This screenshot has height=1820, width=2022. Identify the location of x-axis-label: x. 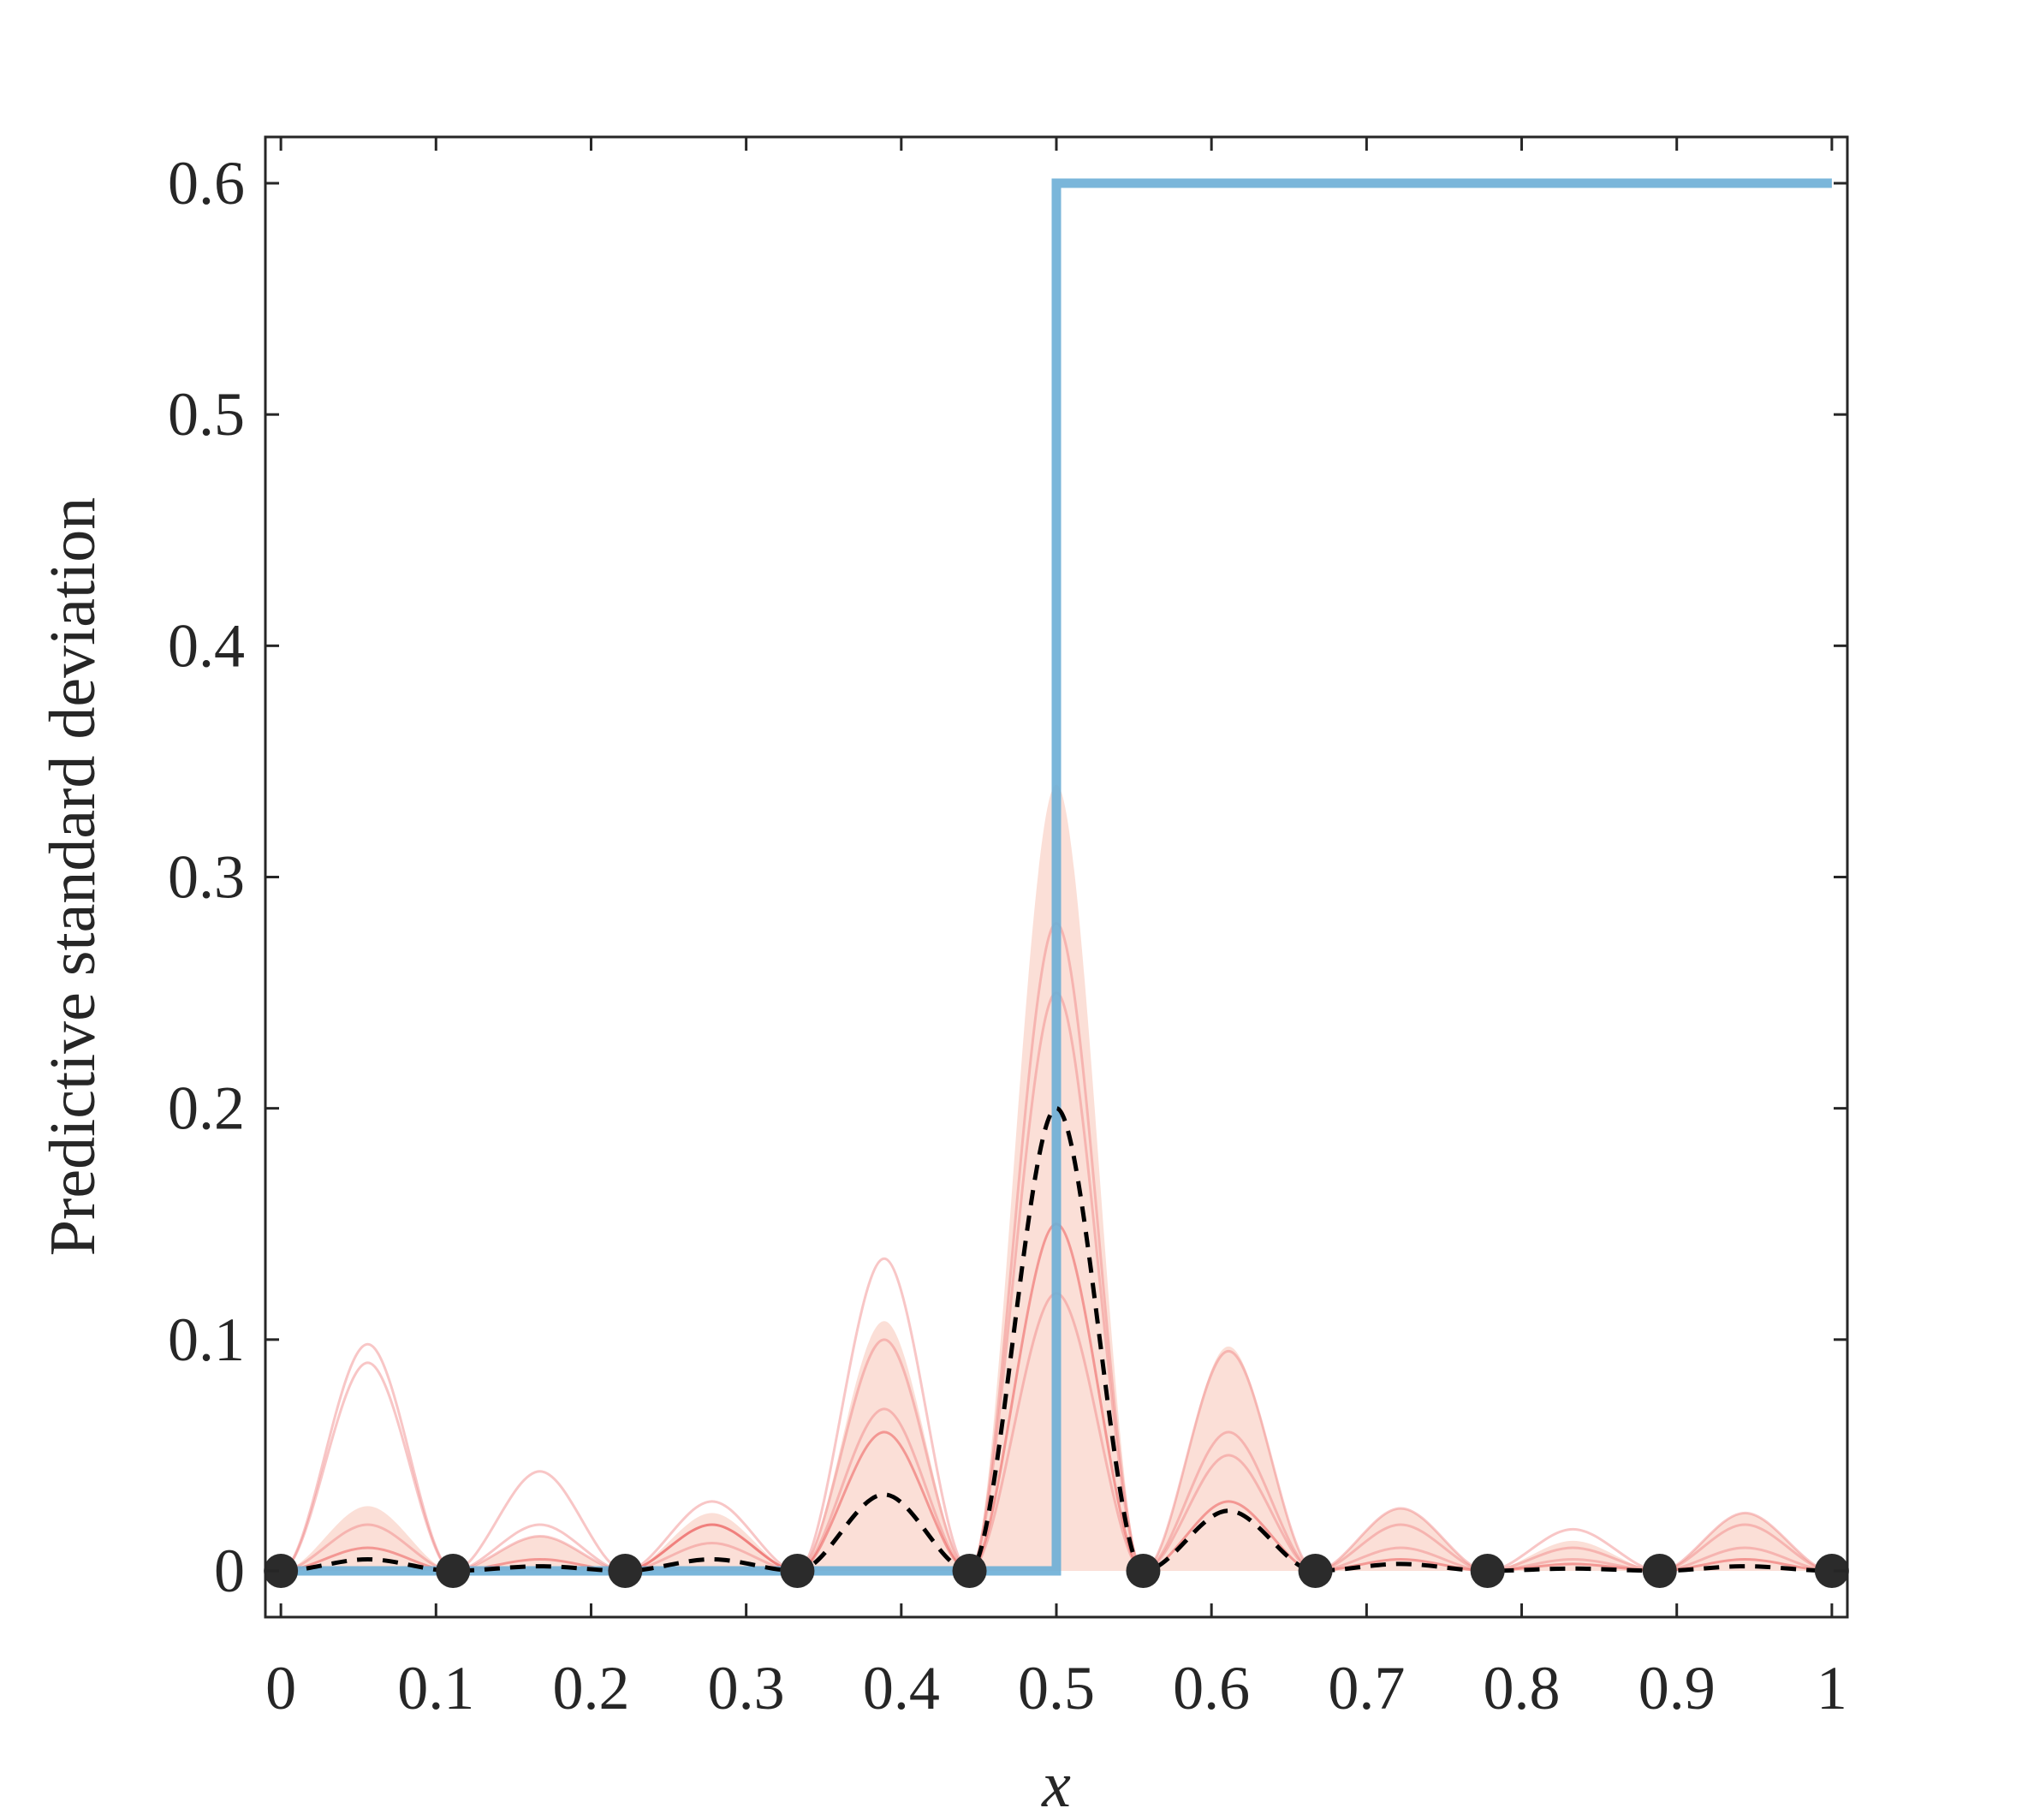
(1056, 1784).